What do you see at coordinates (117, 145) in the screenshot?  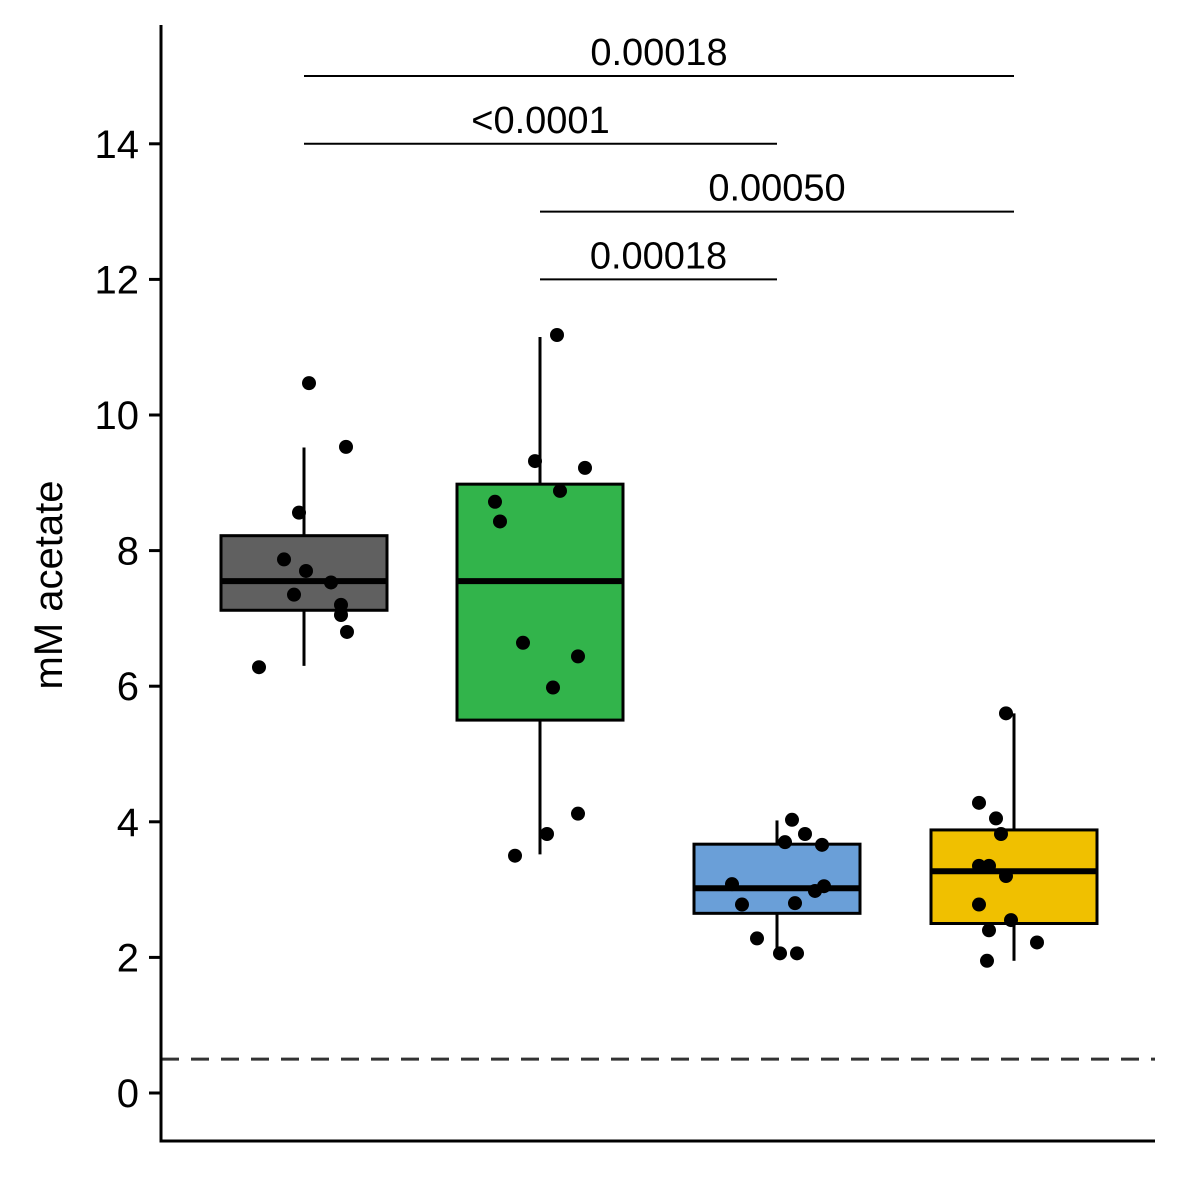 I see `y-tick-label: 14` at bounding box center [117, 145].